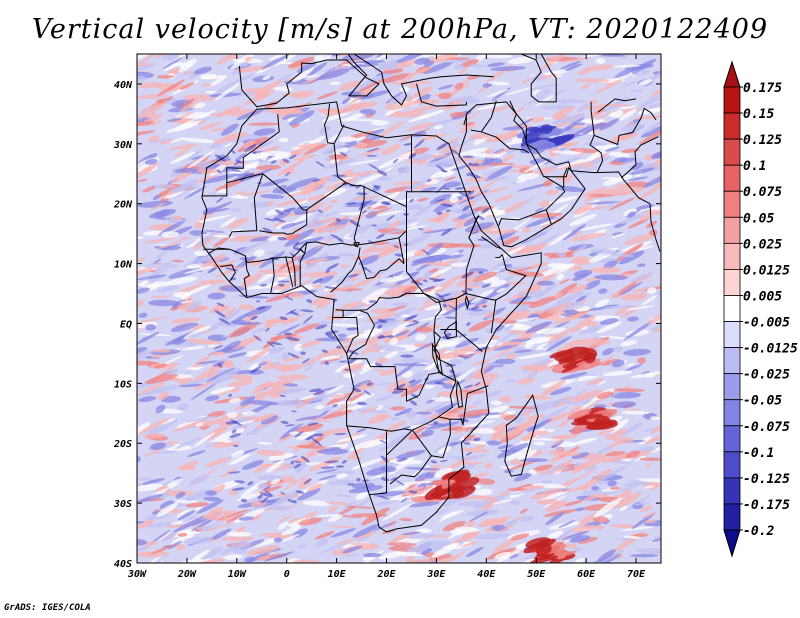  What do you see at coordinates (732, 517) in the screenshot?
I see `colorbar-swatch` at bounding box center [732, 517].